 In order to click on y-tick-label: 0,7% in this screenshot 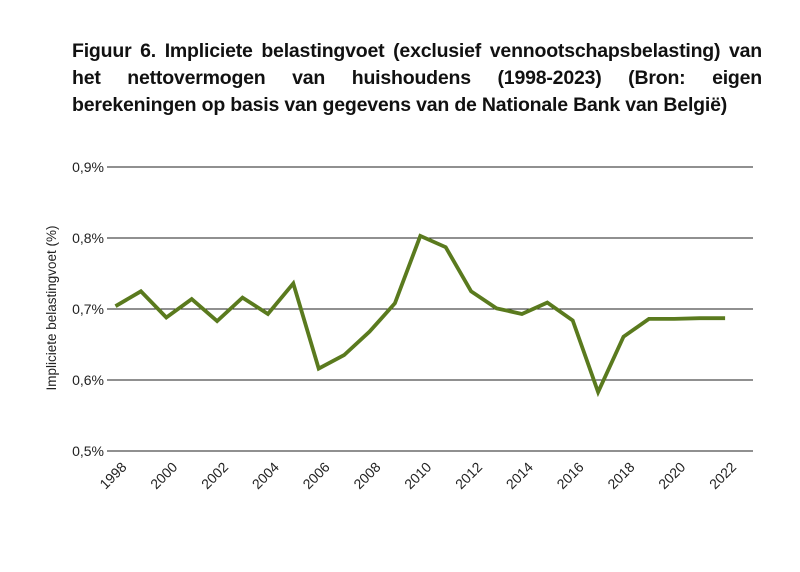, I will do `click(88, 309)`.